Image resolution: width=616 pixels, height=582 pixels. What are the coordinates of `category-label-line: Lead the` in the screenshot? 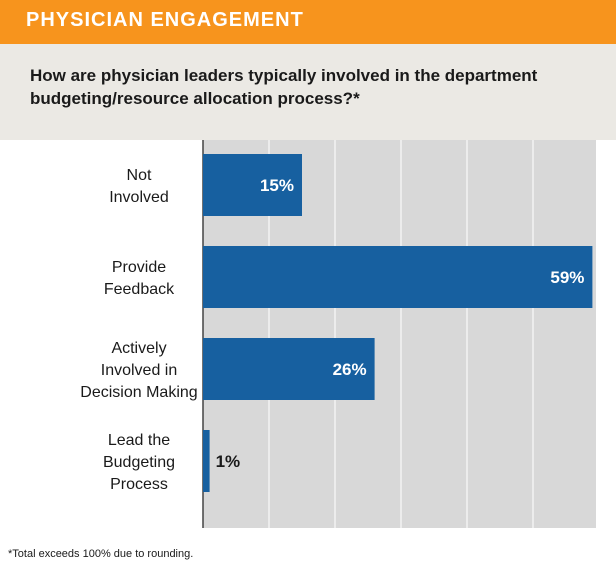 It's located at (139, 440).